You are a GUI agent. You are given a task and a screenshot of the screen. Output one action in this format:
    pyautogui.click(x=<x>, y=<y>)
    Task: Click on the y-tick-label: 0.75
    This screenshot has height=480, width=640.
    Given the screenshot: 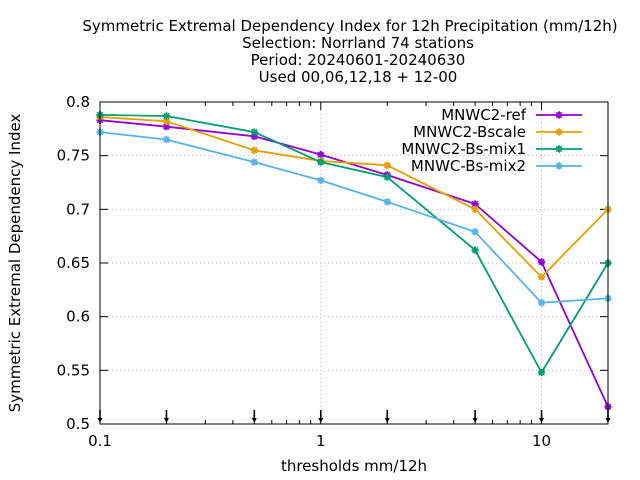 What is the action you would take?
    pyautogui.click(x=73, y=156)
    